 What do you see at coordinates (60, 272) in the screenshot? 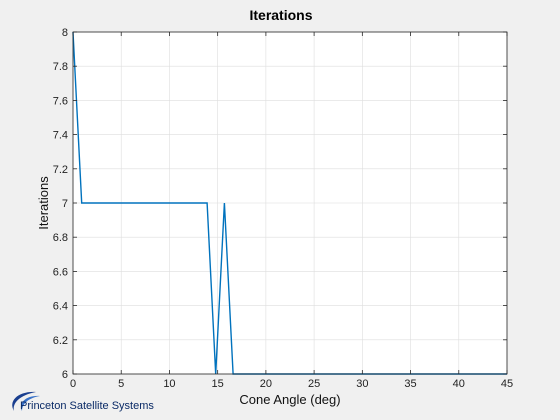
I see `y-tick-label: 6.6` at bounding box center [60, 272].